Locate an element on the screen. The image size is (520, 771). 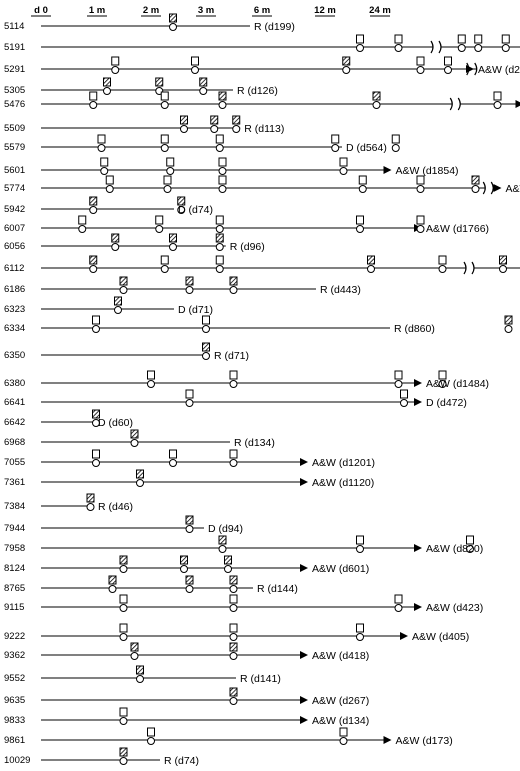
patient-id: 8124 is located at coordinates (14, 568).